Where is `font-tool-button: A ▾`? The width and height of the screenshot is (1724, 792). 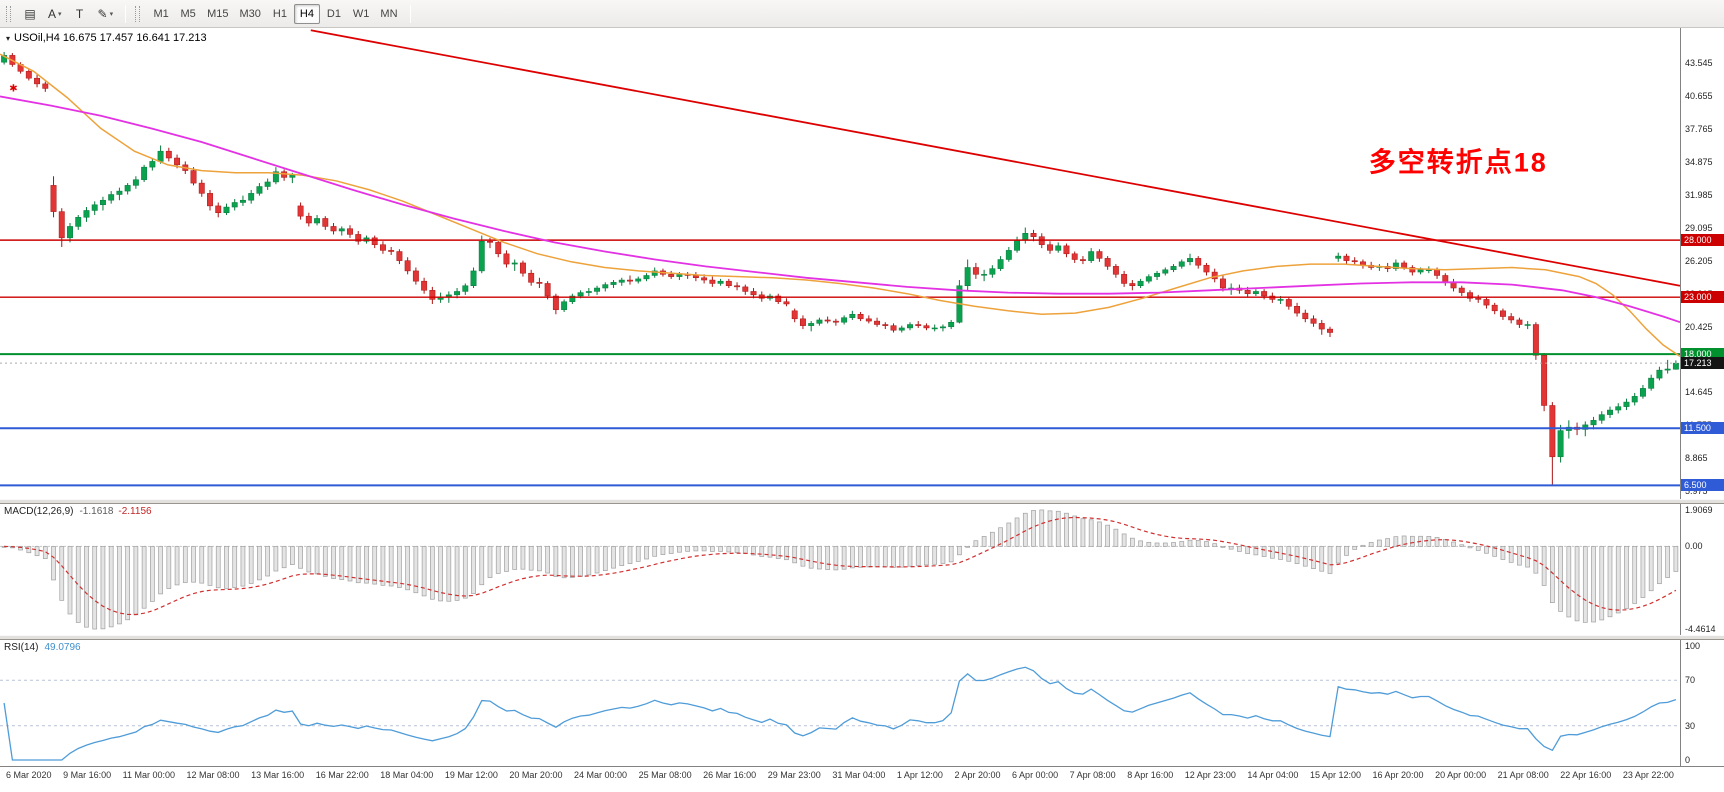 font-tool-button: A ▾ is located at coordinates (55, 13).